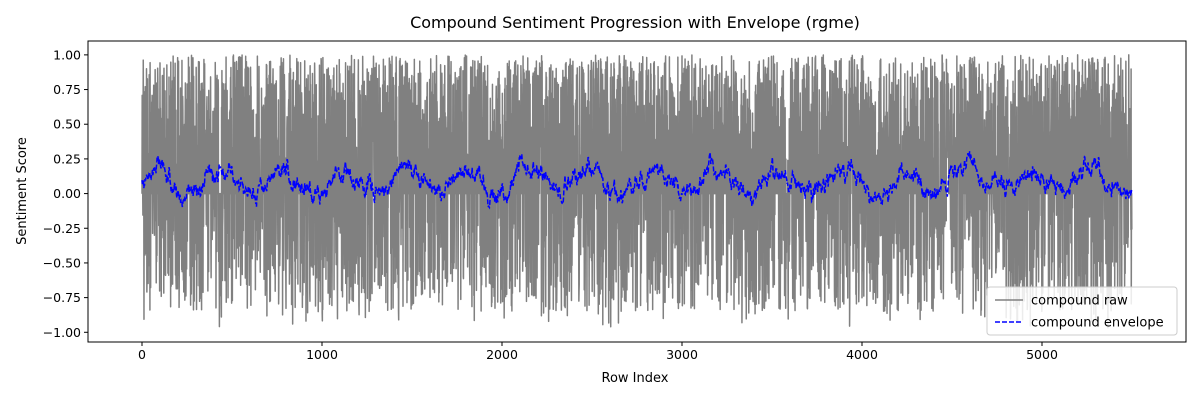 This screenshot has width=1200, height=400. Describe the element at coordinates (322, 354) in the screenshot. I see `x-tick-label: 1000` at that location.